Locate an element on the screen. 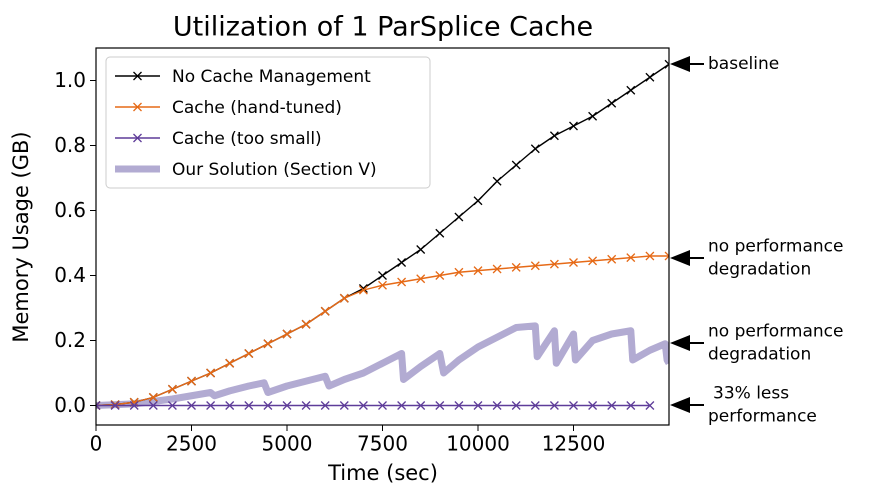  y-axis-label: Memory Usage (GB) is located at coordinates (21, 236).